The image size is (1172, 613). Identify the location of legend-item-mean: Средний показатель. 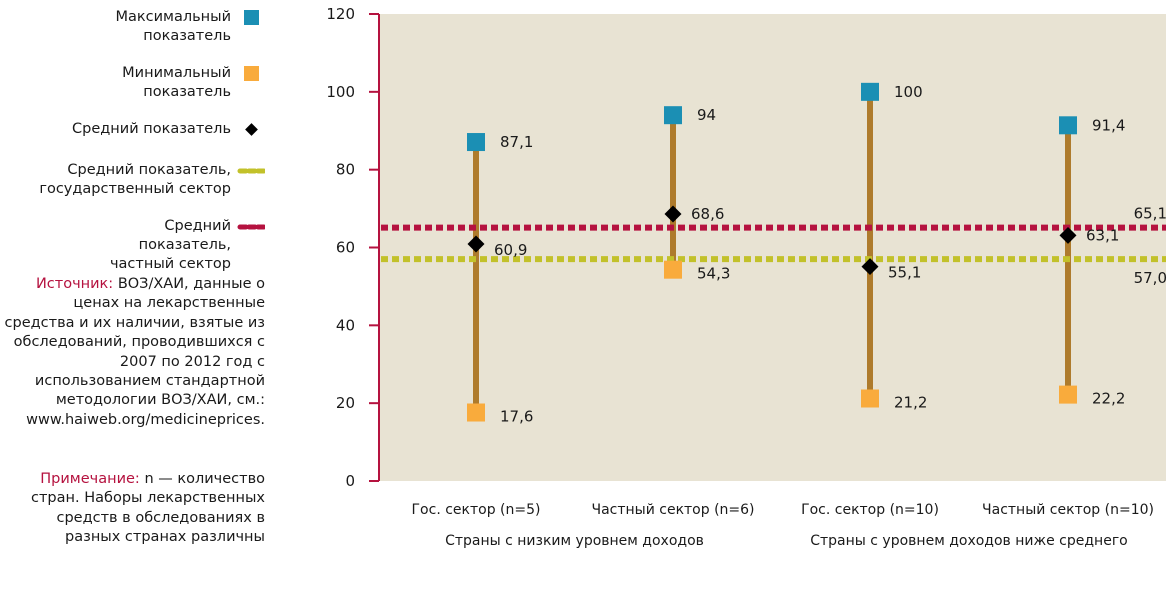
(168, 129).